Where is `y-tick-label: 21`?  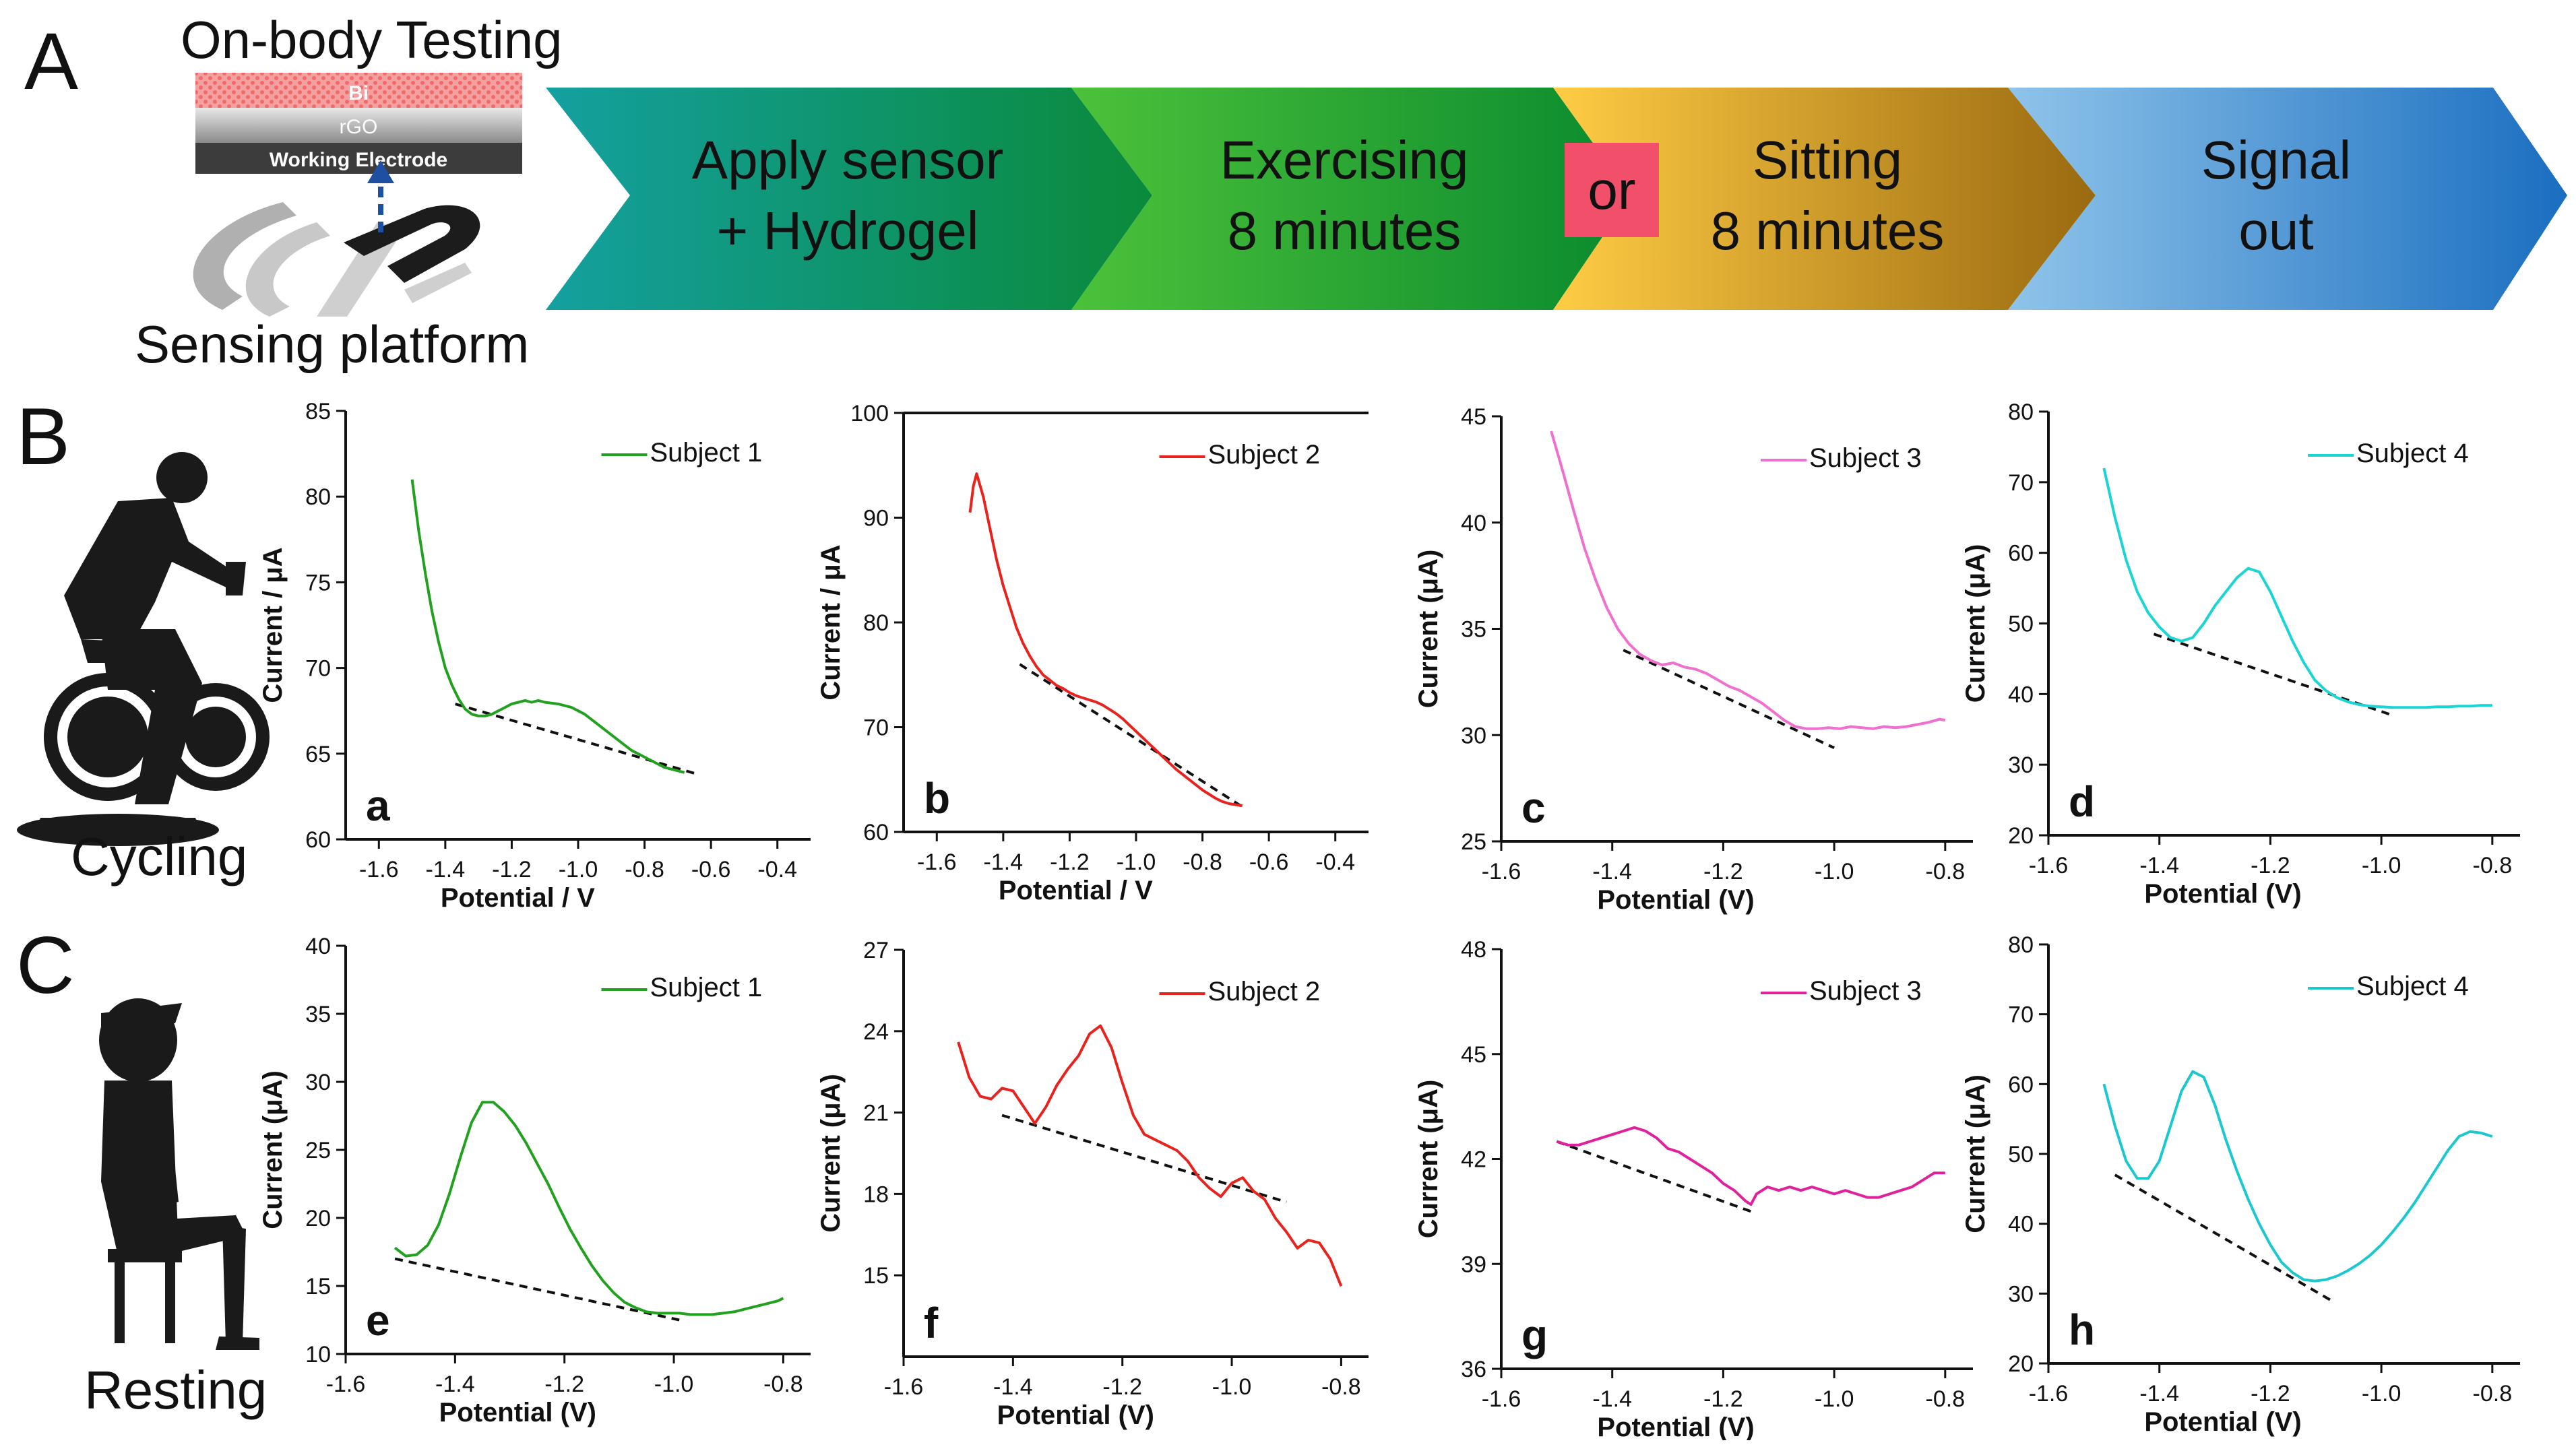
y-tick-label: 21 is located at coordinates (876, 1113).